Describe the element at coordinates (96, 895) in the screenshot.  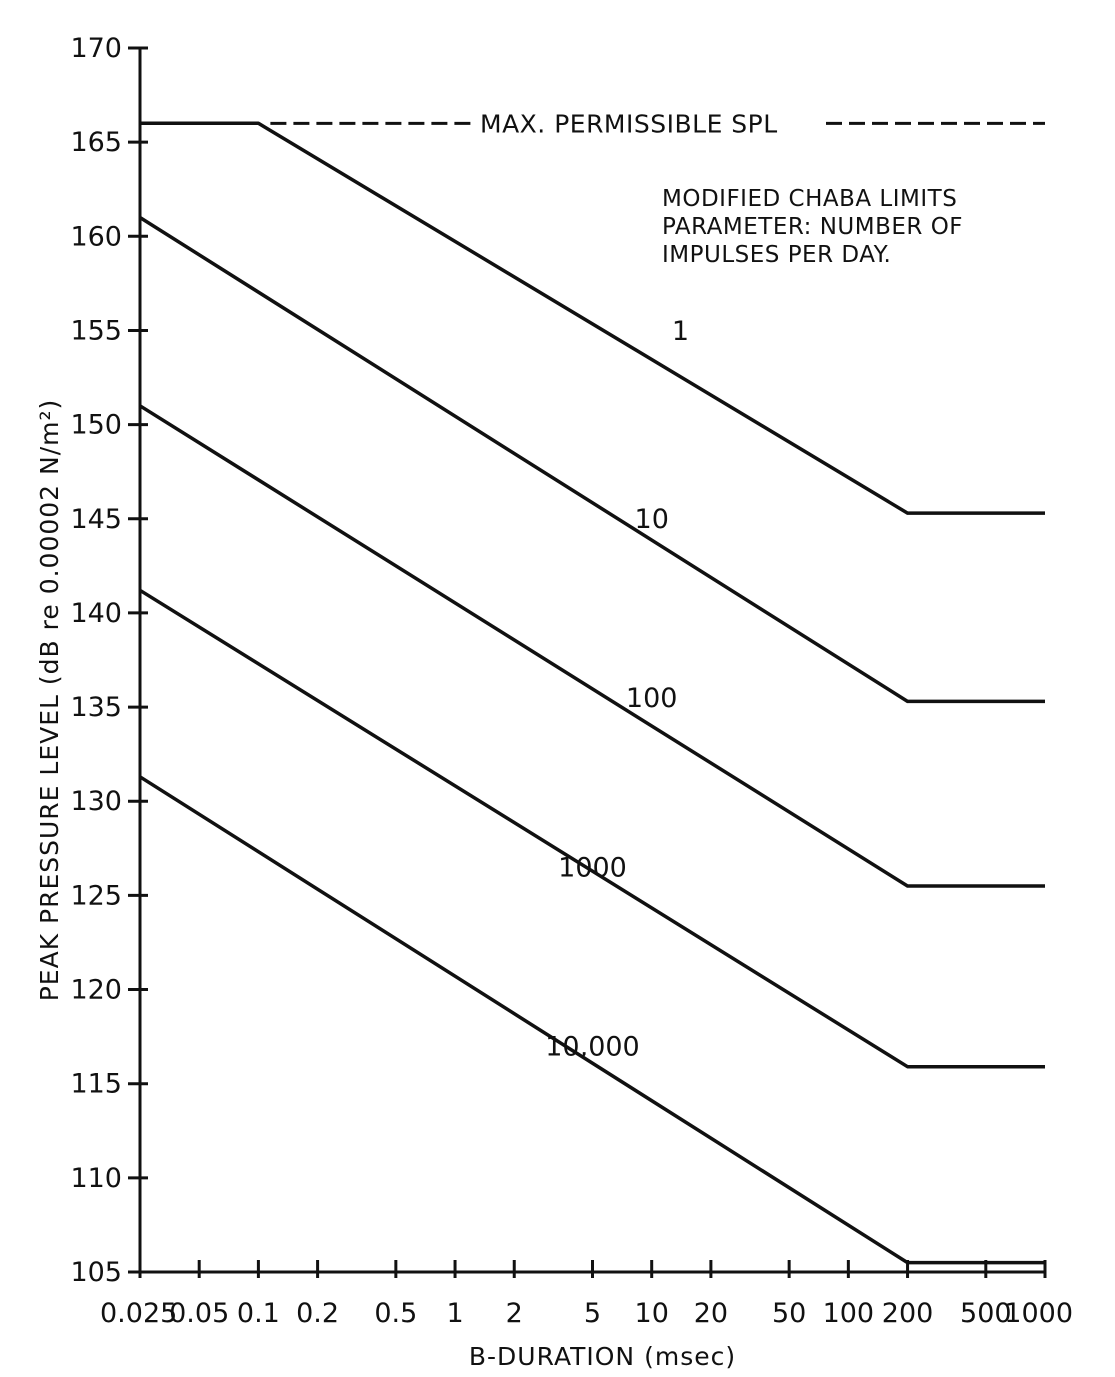
I see `y-tick-label: 125` at that location.